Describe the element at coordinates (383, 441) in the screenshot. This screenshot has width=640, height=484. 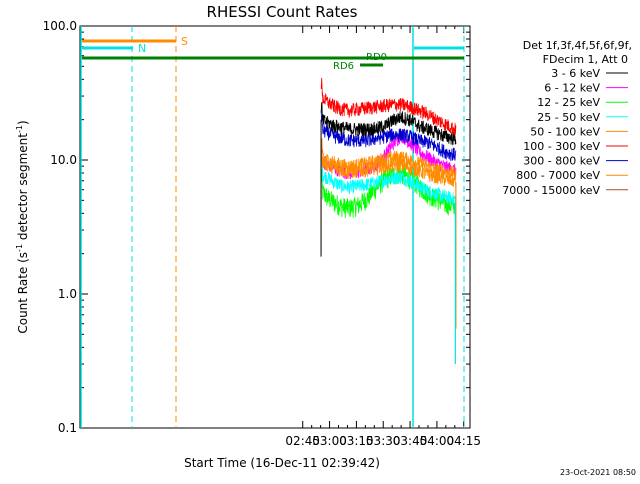
I see `x-tick-label-3: 03:30` at that location.